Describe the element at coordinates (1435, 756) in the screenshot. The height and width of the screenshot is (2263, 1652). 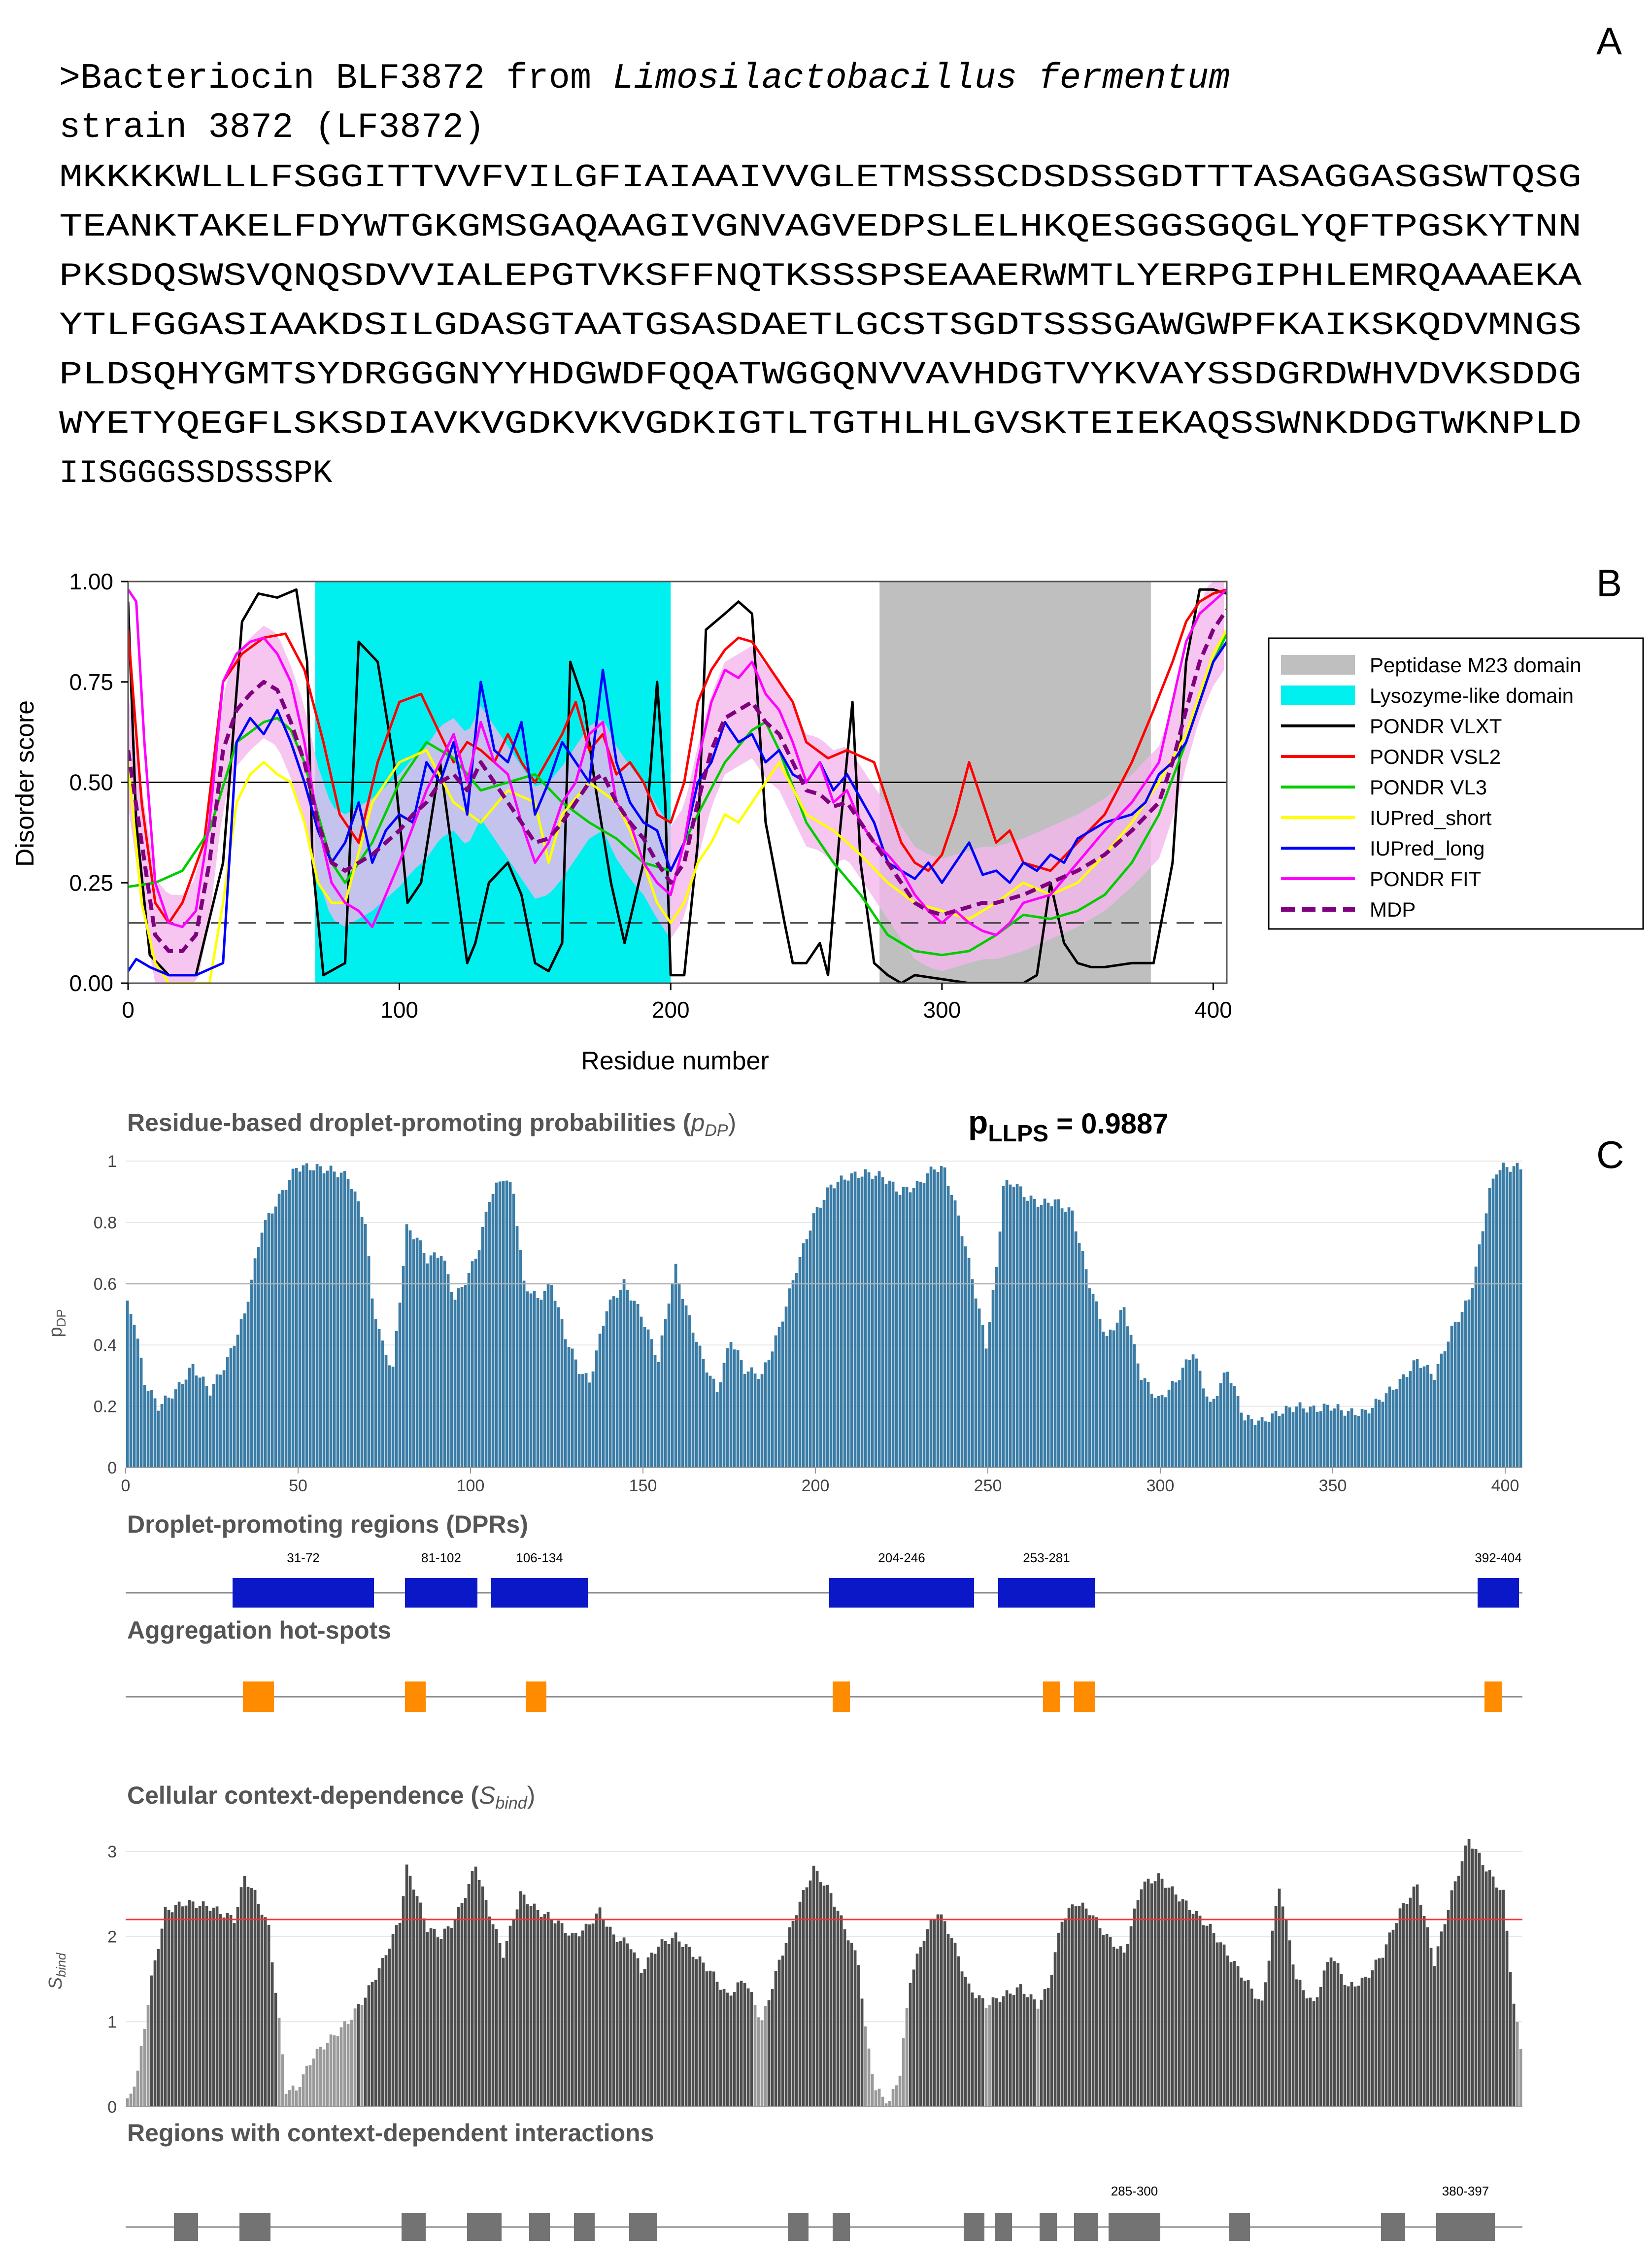
I see `legend-label: PONDR VSL2` at that location.